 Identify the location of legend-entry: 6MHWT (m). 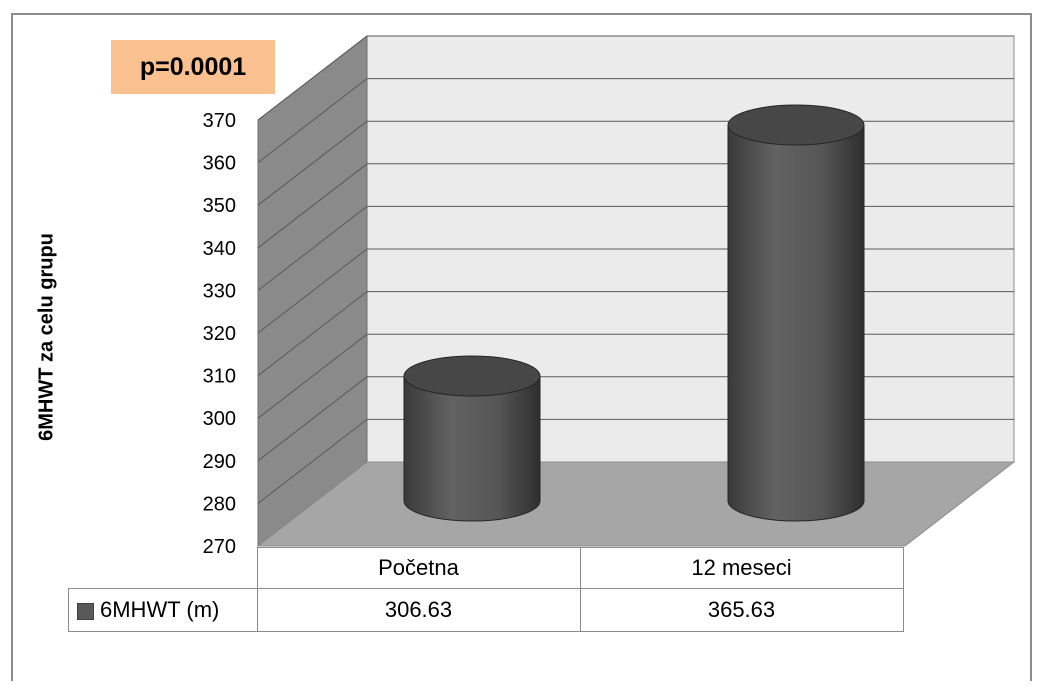
(163, 610).